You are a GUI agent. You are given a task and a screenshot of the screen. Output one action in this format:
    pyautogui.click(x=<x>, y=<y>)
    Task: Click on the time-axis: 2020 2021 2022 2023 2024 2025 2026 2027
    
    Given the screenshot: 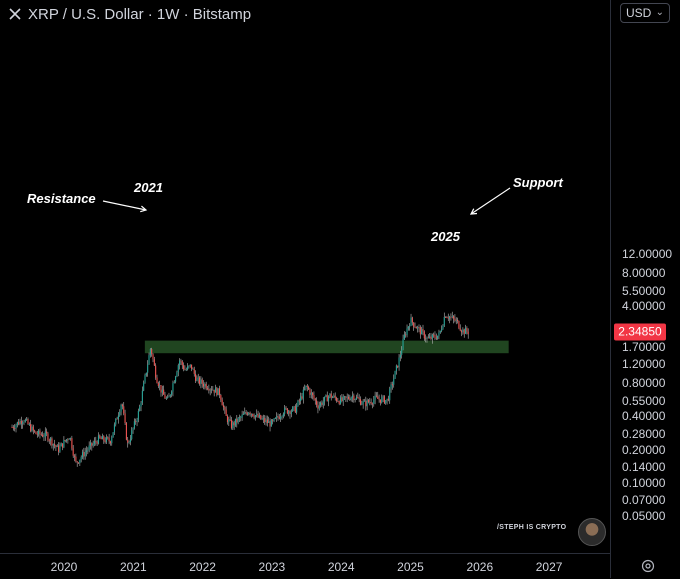 What is the action you would take?
    pyautogui.click(x=305, y=566)
    